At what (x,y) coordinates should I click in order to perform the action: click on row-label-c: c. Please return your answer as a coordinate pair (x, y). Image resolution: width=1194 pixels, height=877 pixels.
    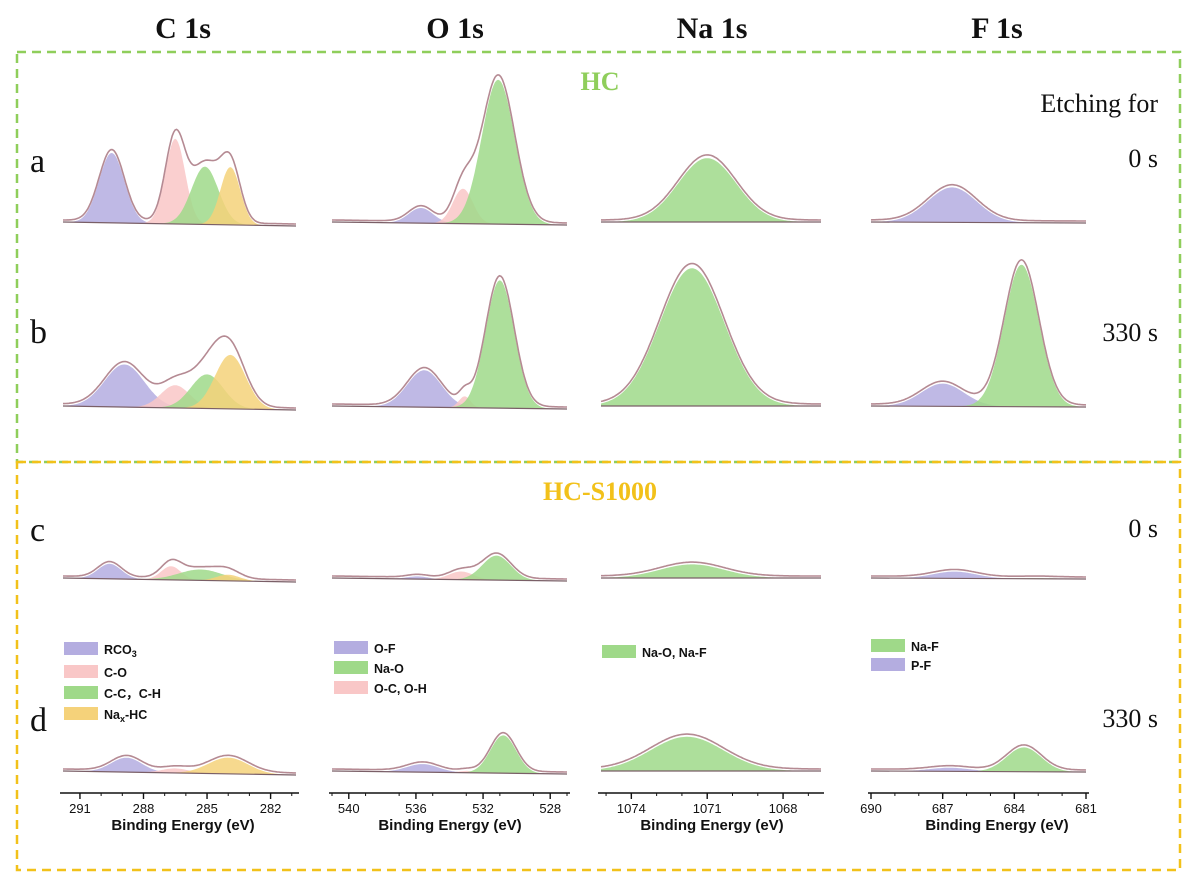
    Looking at the image, I should click on (37, 530).